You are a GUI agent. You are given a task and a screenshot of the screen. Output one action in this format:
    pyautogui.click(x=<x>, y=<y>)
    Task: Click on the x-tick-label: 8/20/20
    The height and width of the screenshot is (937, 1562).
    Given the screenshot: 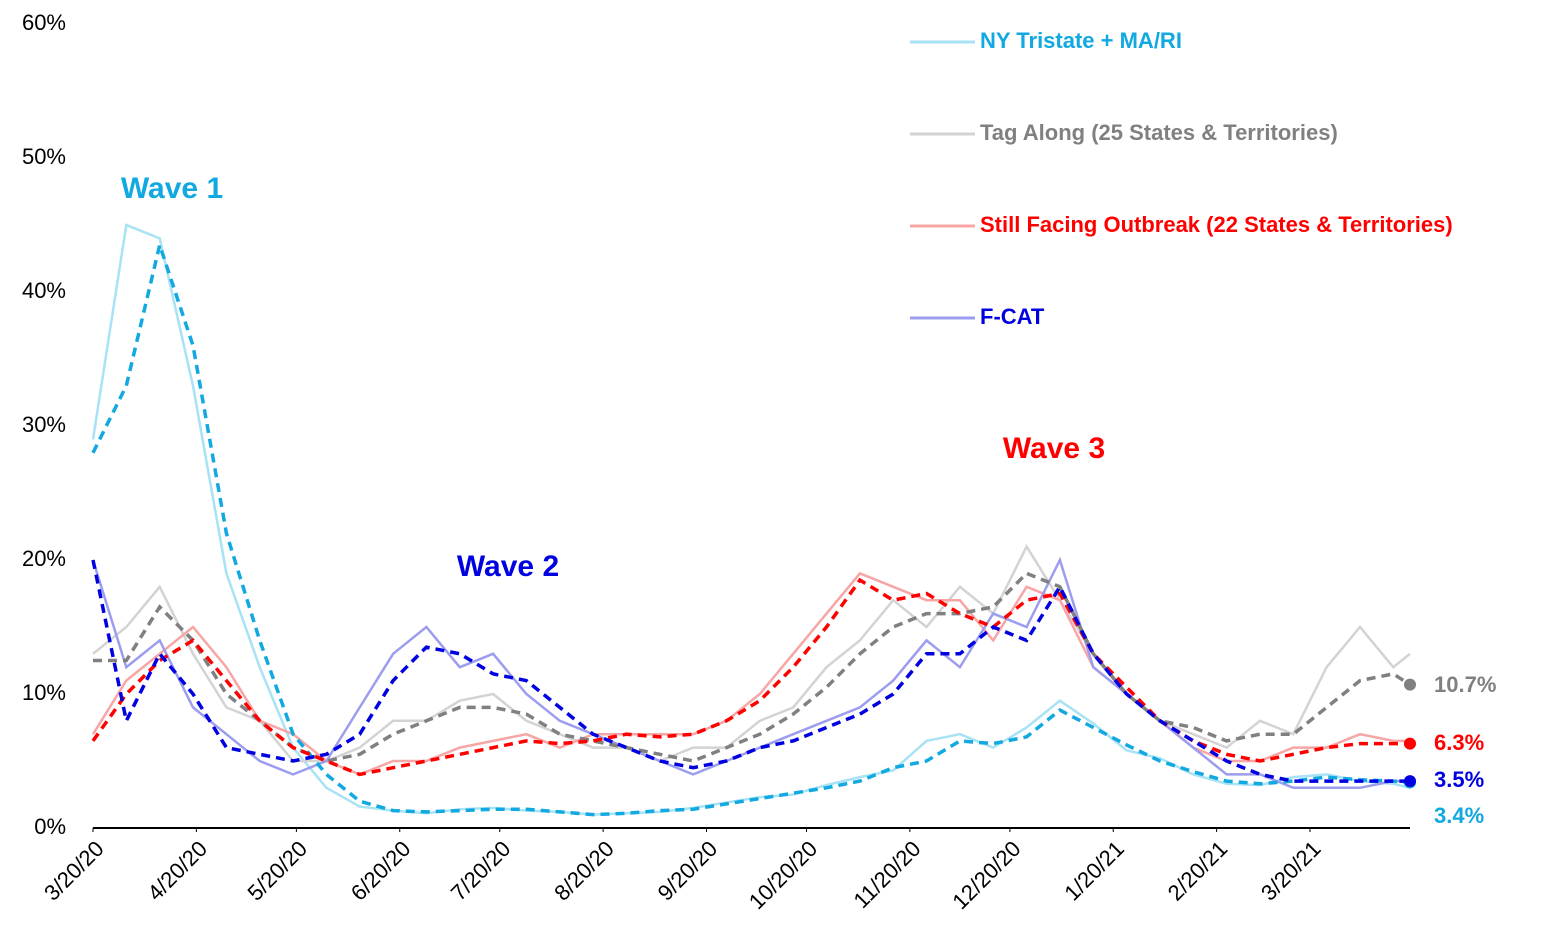 What is the action you would take?
    pyautogui.click(x=584, y=871)
    